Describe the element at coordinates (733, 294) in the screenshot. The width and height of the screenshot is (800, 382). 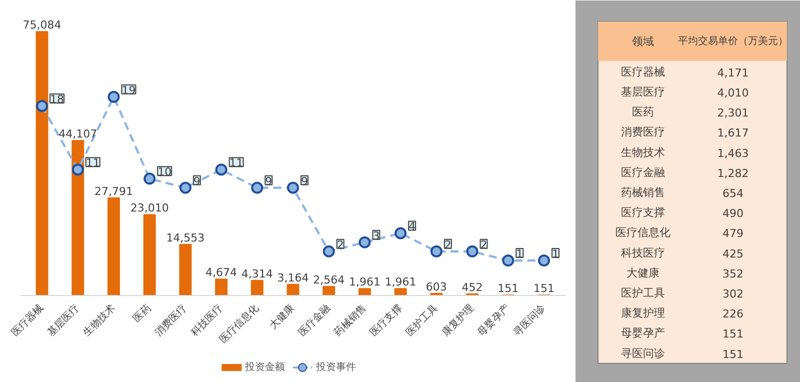
I see `text: 302` at that location.